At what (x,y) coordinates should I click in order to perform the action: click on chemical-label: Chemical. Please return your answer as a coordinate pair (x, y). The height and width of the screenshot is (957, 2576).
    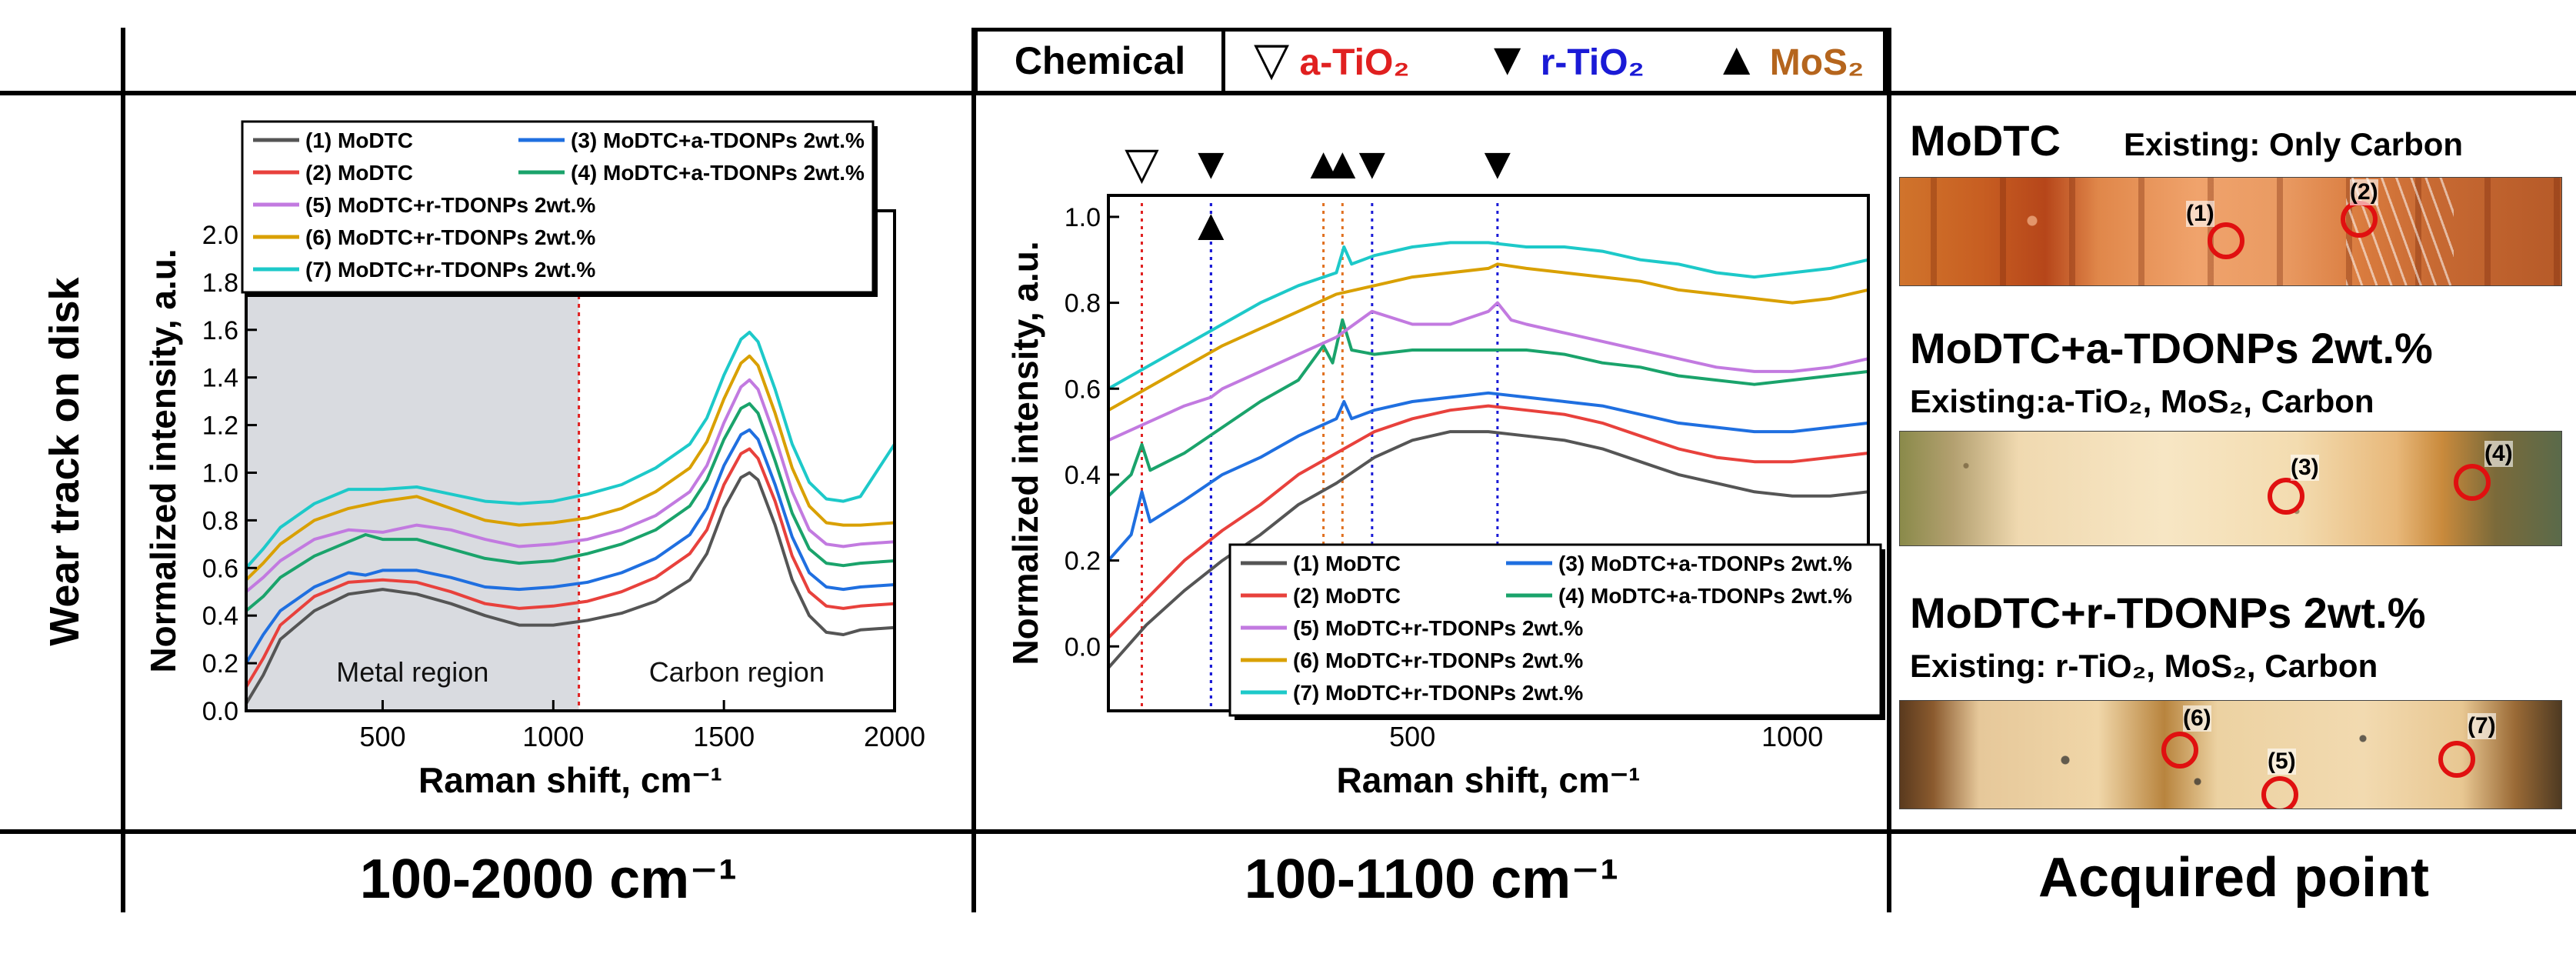
    Looking at the image, I should click on (1100, 61).